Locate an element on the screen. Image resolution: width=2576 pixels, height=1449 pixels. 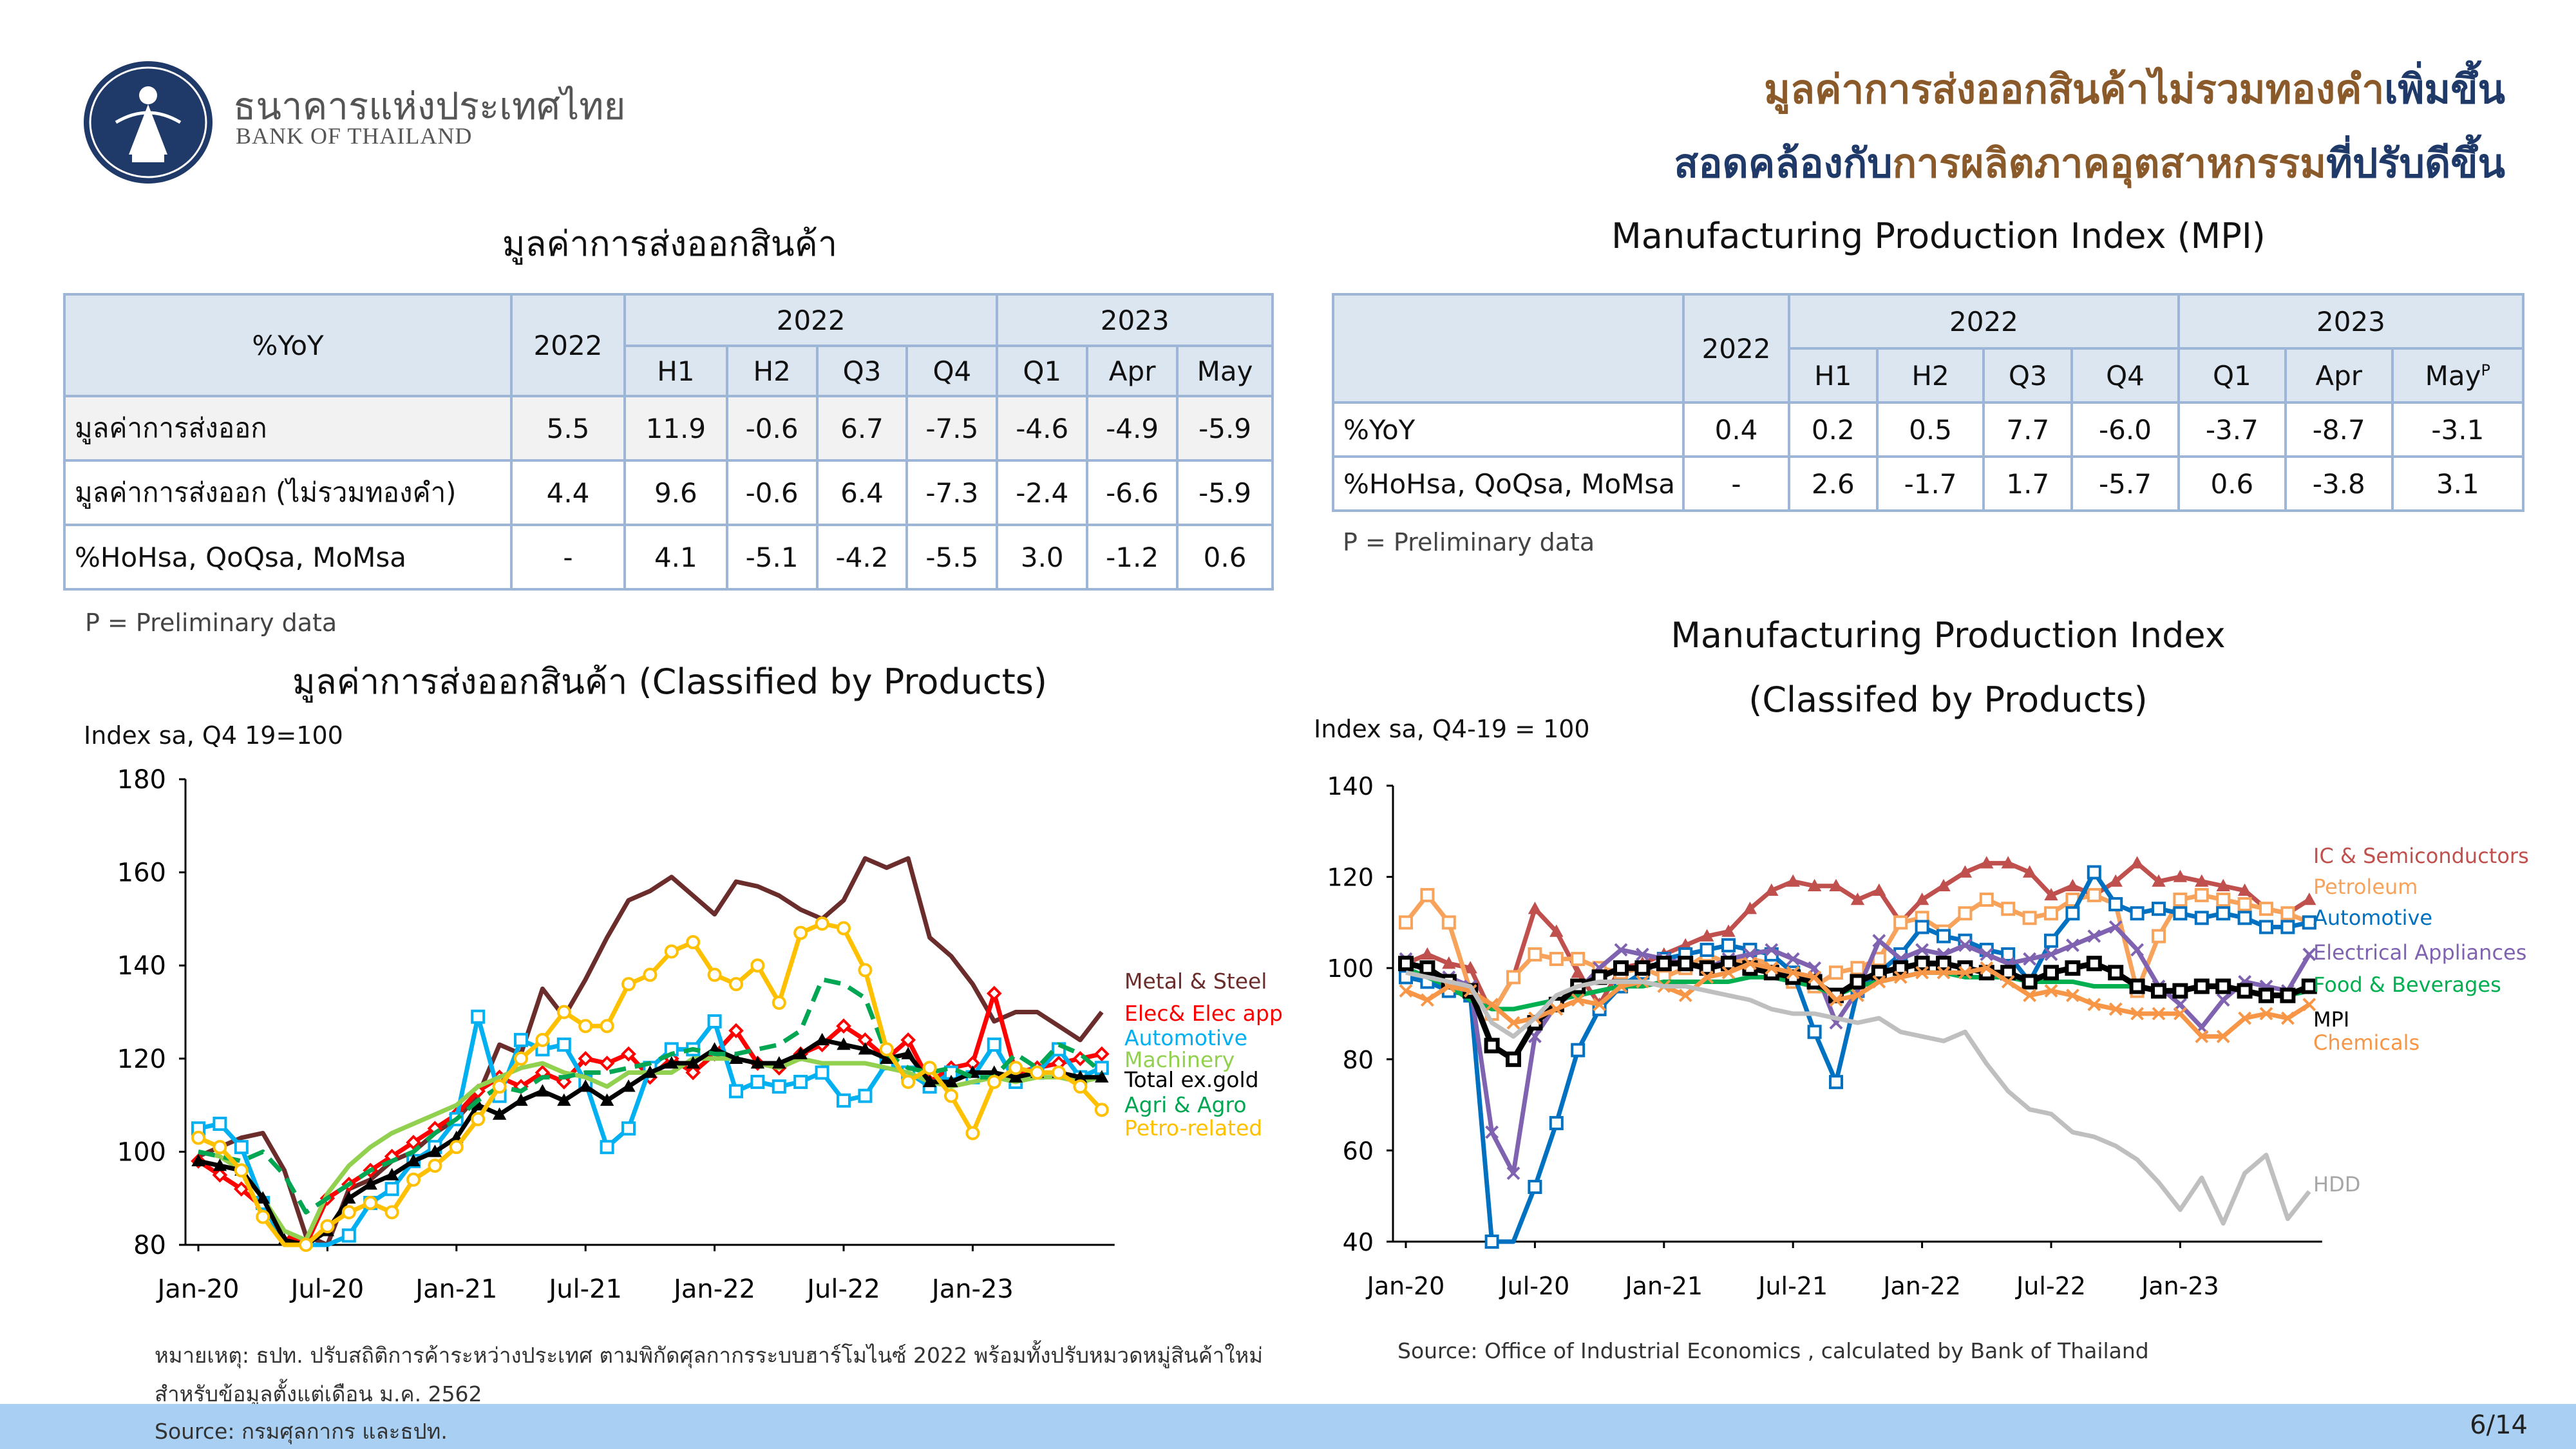
legend-elec-elec-app: Elec& Elec app is located at coordinates (1203, 1013).